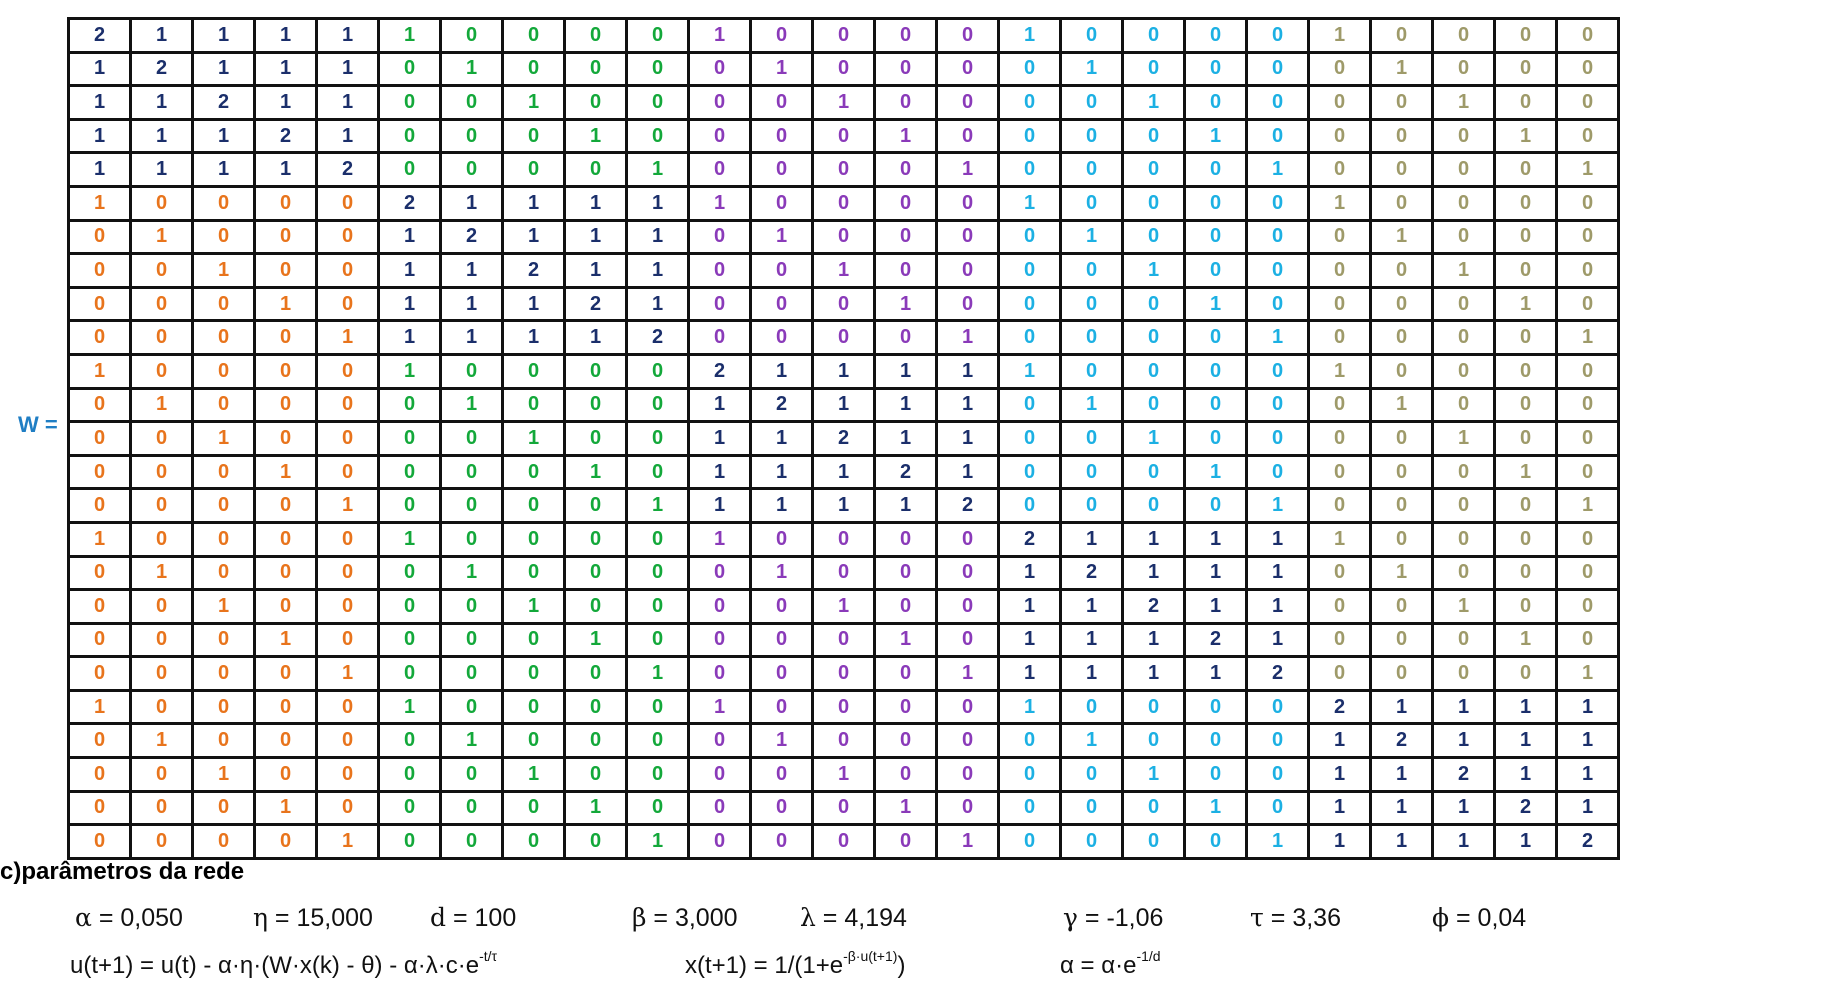 Image resolution: width=1847 pixels, height=992 pixels. Describe the element at coordinates (1110, 963) in the screenshot. I see `formula-alpha-update: α = α·e-1/d` at that location.